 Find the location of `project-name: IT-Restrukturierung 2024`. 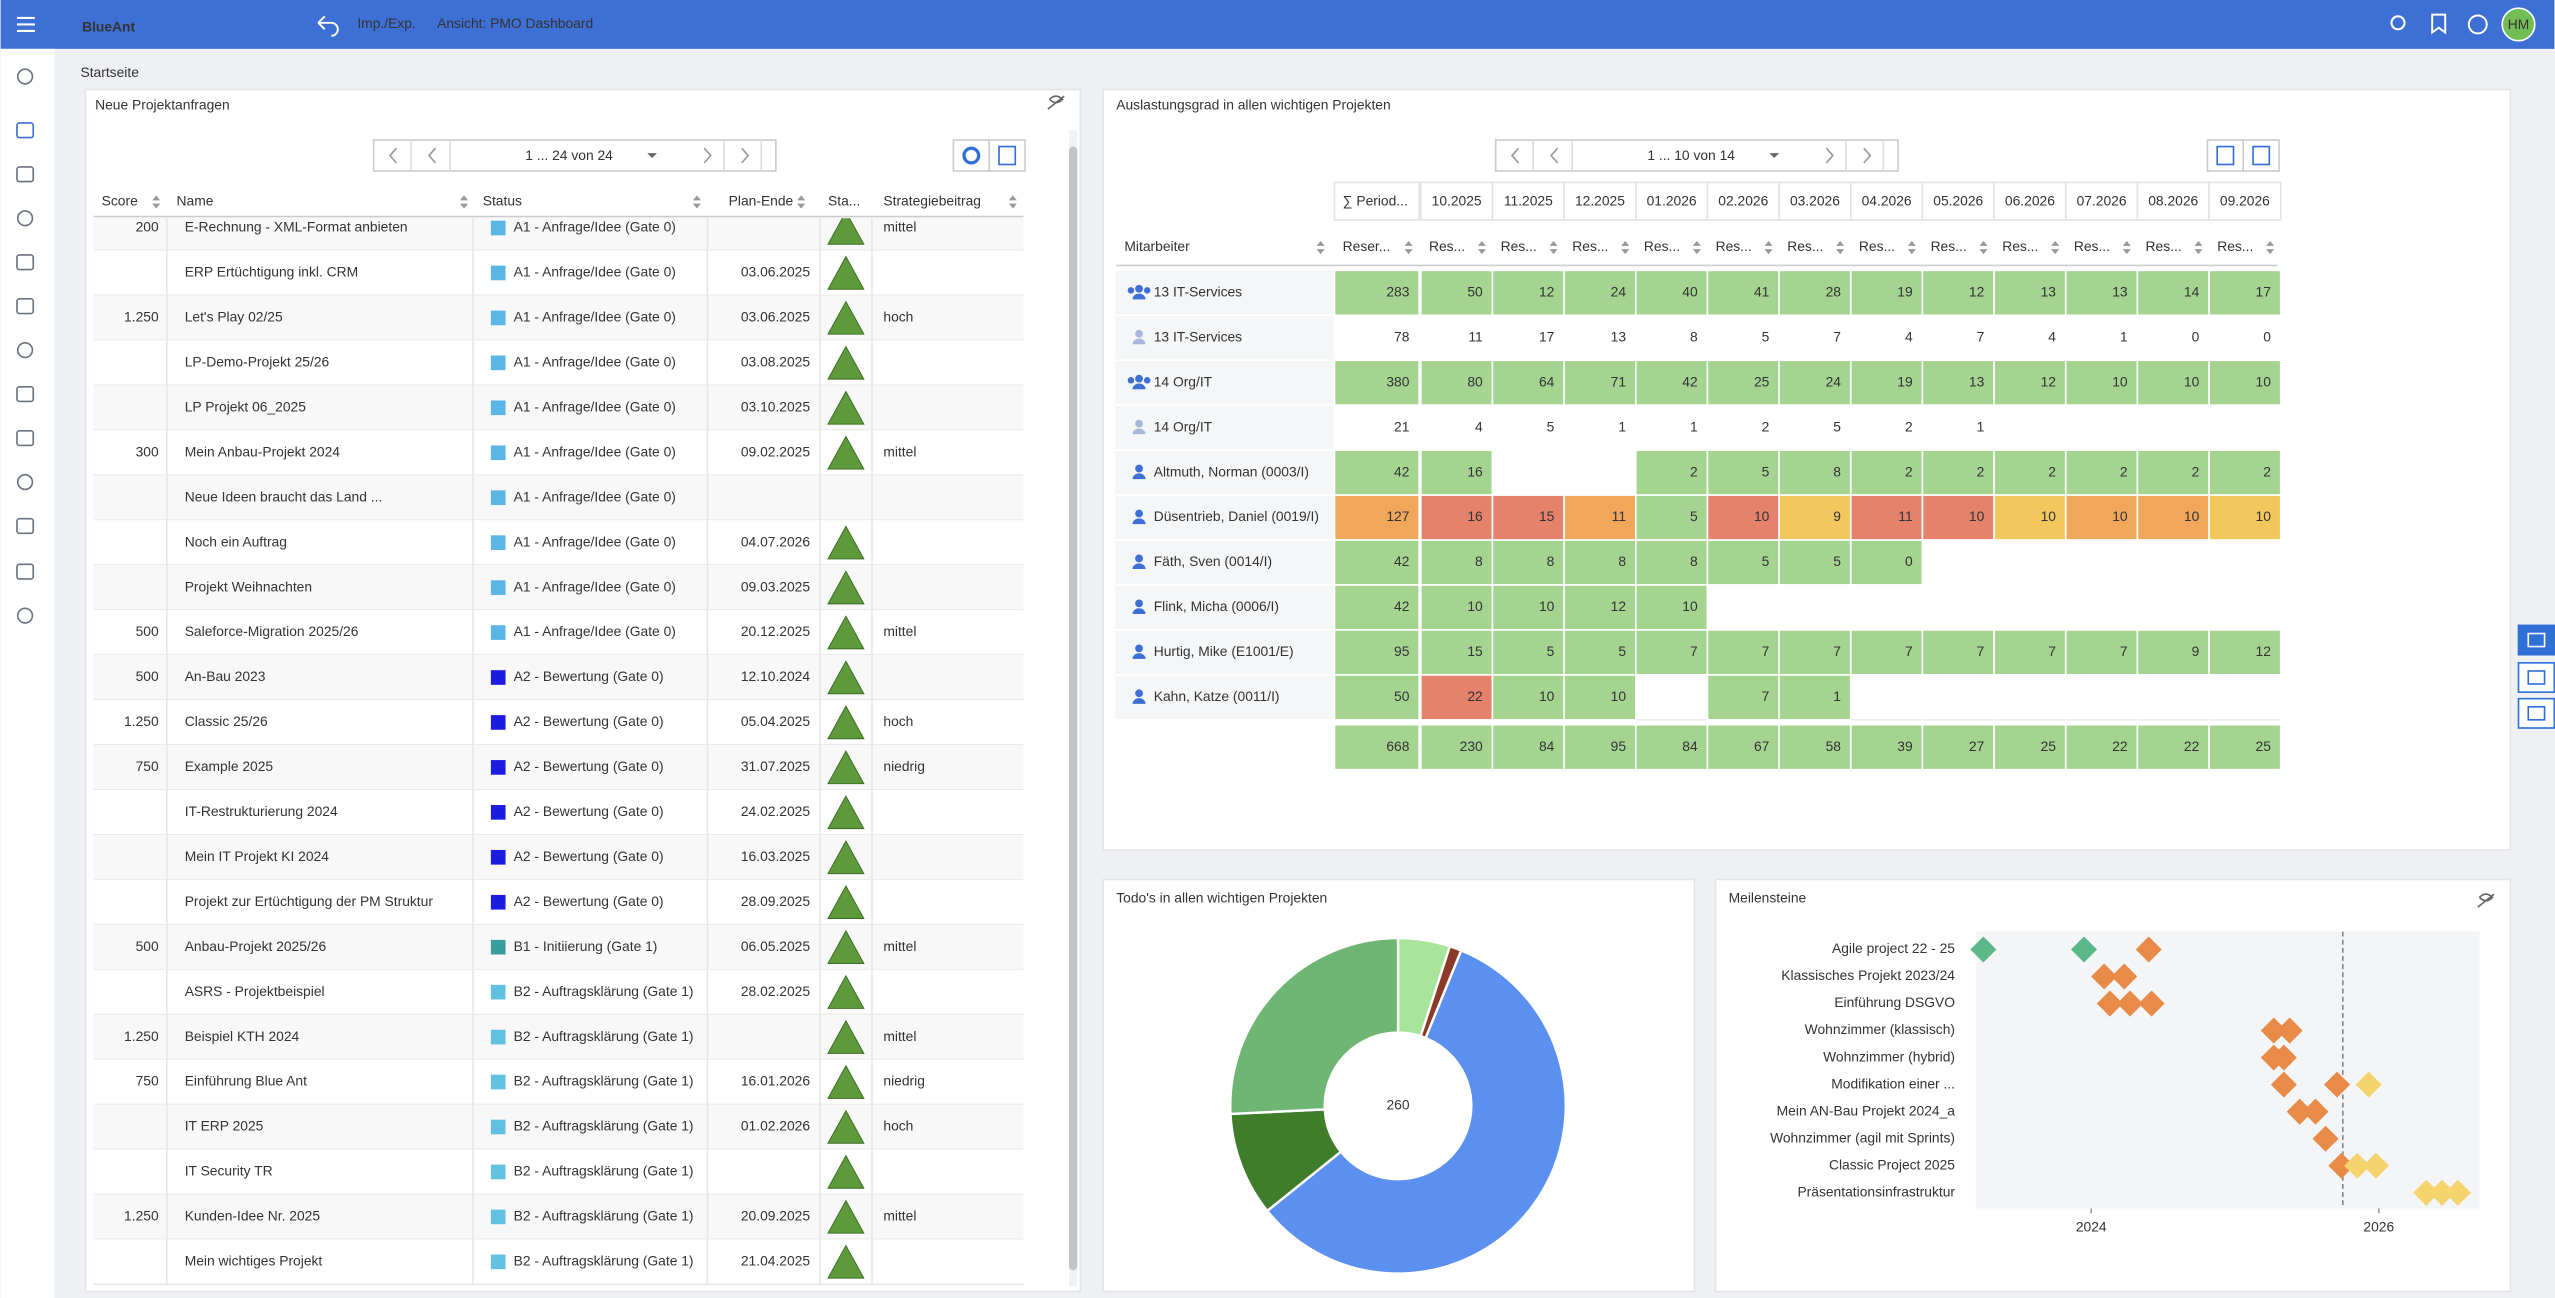

project-name: IT-Restrukturierung 2024 is located at coordinates (261, 811).